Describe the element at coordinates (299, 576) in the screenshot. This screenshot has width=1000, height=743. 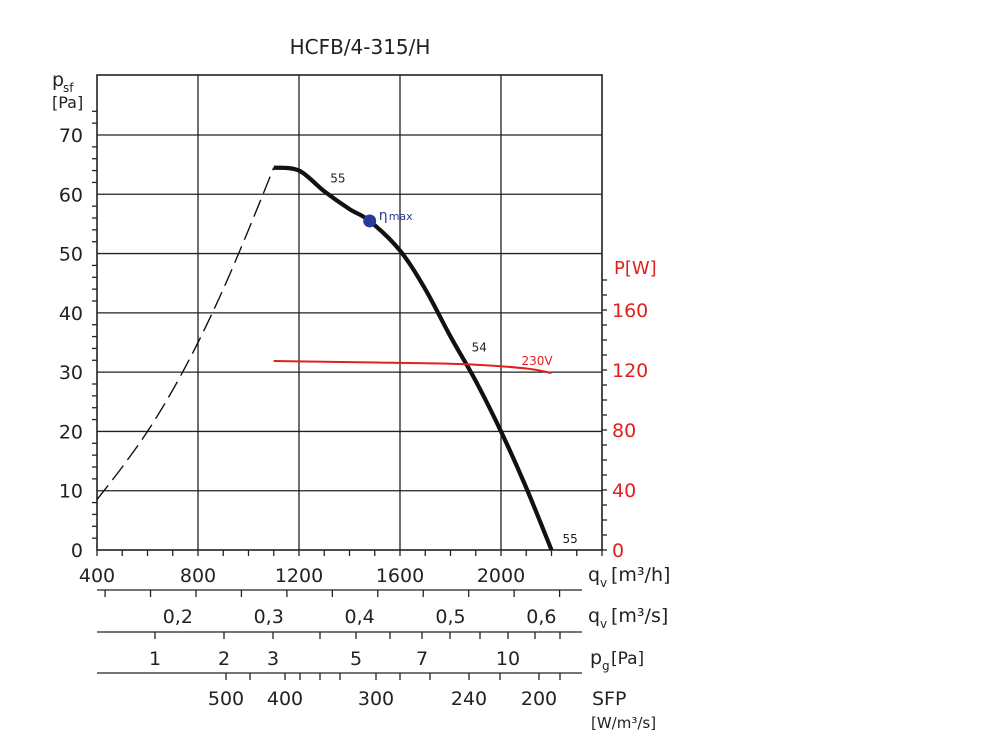
I see `x-tick-label: 1200` at that location.